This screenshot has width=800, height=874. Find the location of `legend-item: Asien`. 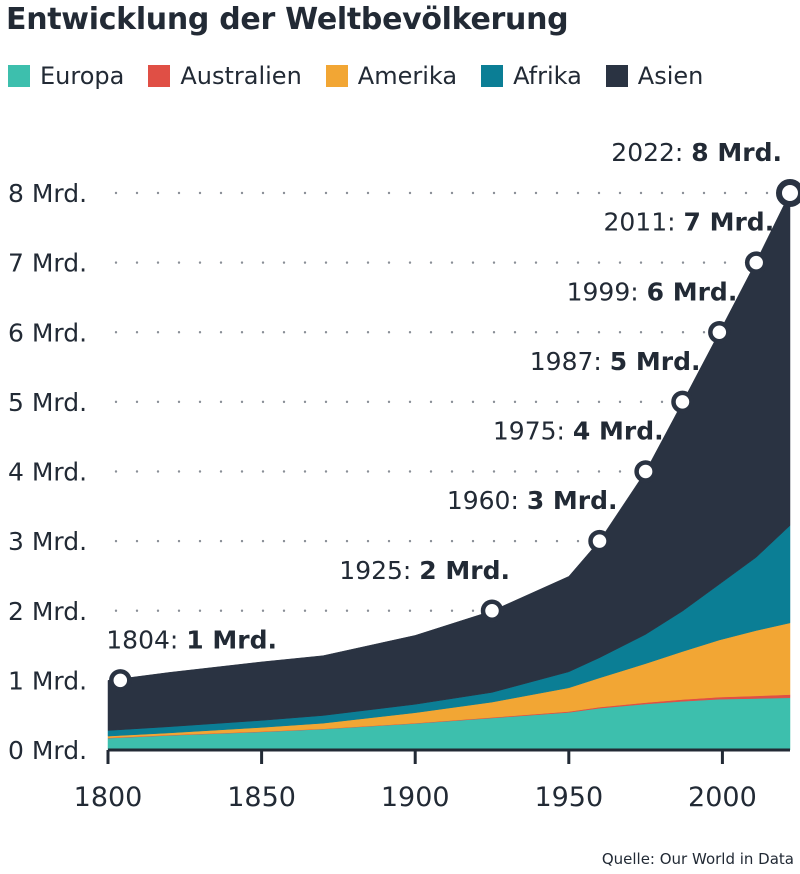

legend-item: Asien is located at coordinates (654, 76).